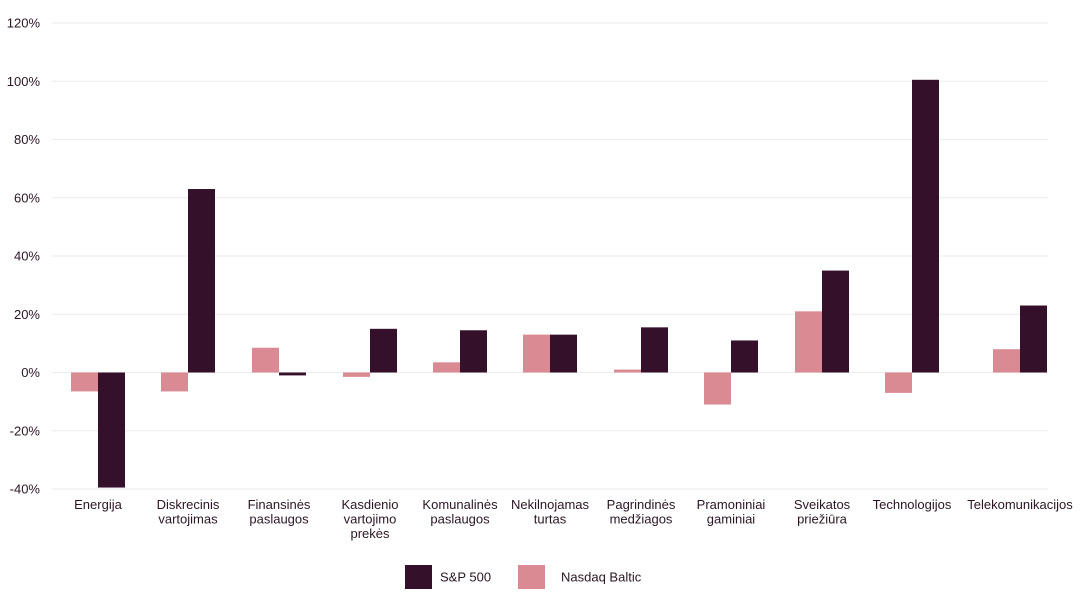 The height and width of the screenshot is (612, 1089). What do you see at coordinates (279, 512) in the screenshot?
I see `category-label: Finansinės paslaugos` at bounding box center [279, 512].